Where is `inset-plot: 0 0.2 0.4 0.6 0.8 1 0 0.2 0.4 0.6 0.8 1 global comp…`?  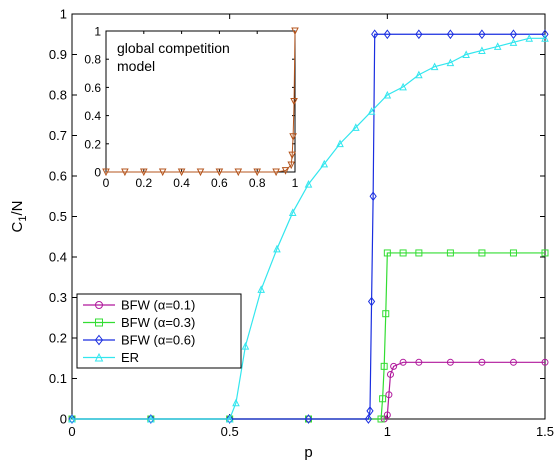
inset-plot: 0 0.2 0.4 0.6 0.8 1 0 0.2 0.4 0.6 0.8 1 global comp… is located at coordinates (191, 107).